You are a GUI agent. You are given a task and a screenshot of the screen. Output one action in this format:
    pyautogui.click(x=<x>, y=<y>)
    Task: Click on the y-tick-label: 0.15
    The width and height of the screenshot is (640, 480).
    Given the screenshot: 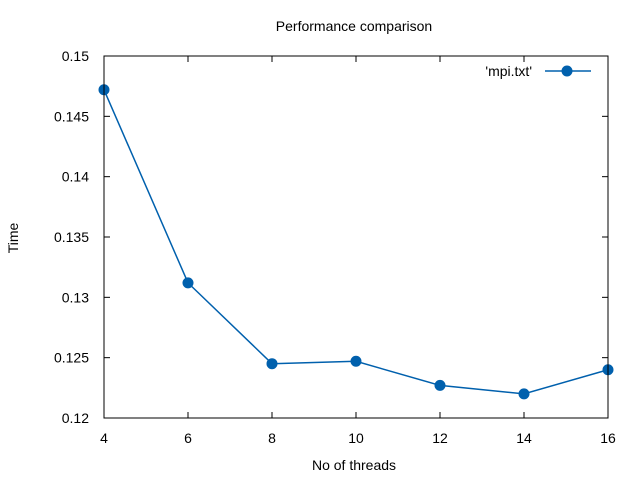 What is the action you would take?
    pyautogui.click(x=75, y=56)
    